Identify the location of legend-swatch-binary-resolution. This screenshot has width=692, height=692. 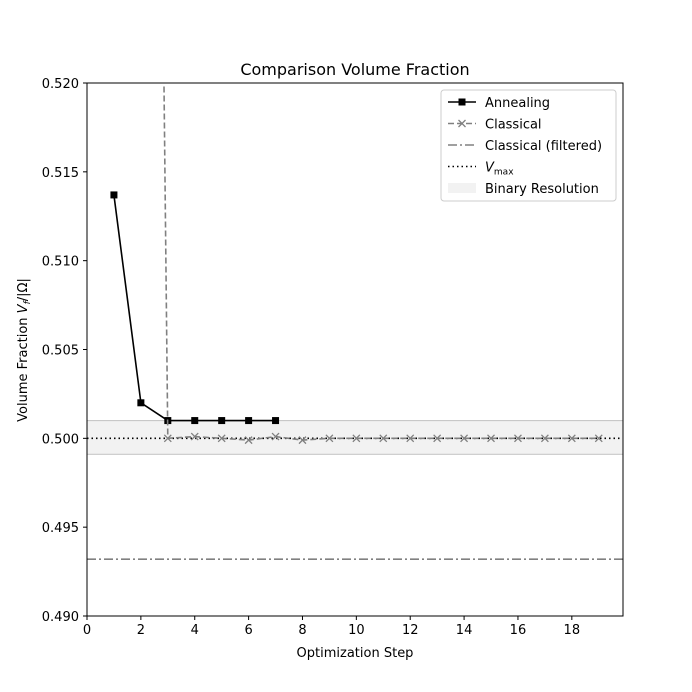
(462, 188).